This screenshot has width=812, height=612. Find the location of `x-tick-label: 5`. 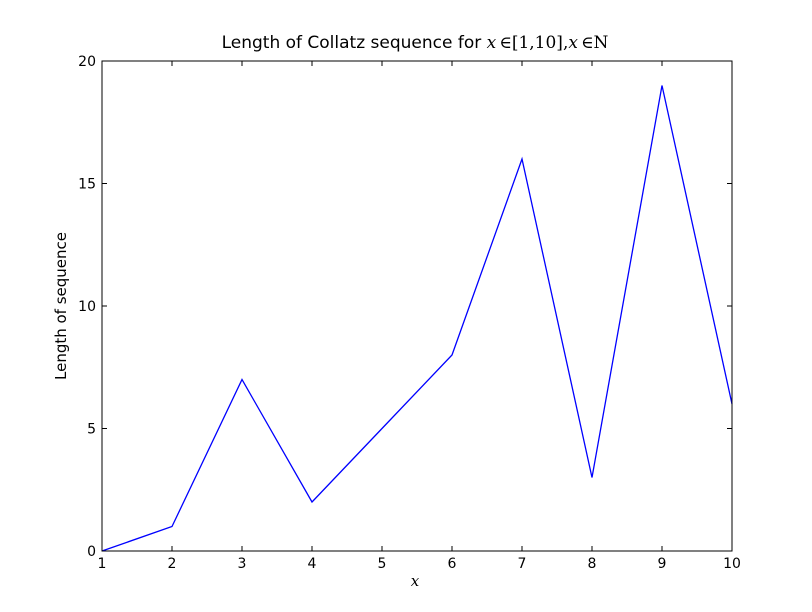

x-tick-label: 5 is located at coordinates (382, 564).